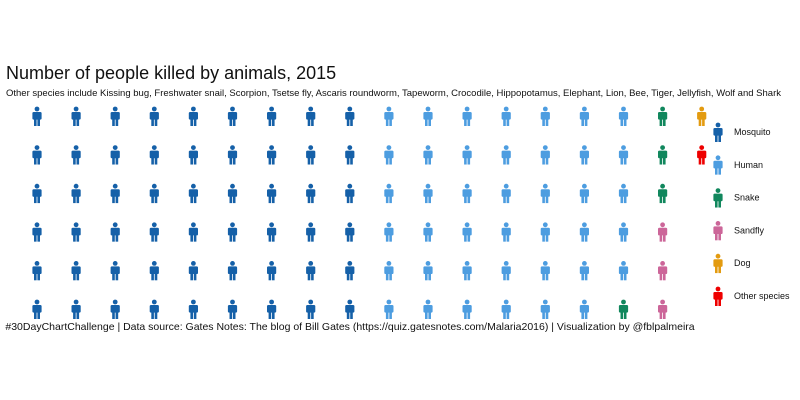  I want to click on person-icon-dog, so click(702, 116).